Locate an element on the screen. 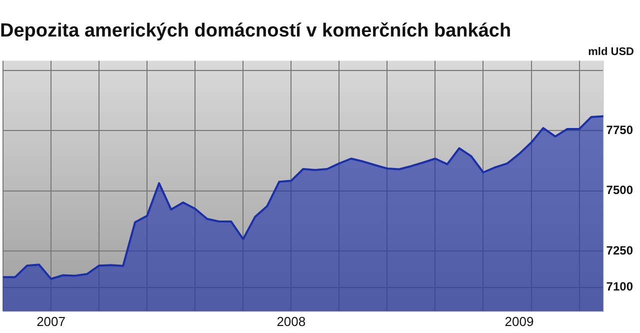  chart-title: Depozita amerických domácností v komerčních bankách is located at coordinates (256, 31).